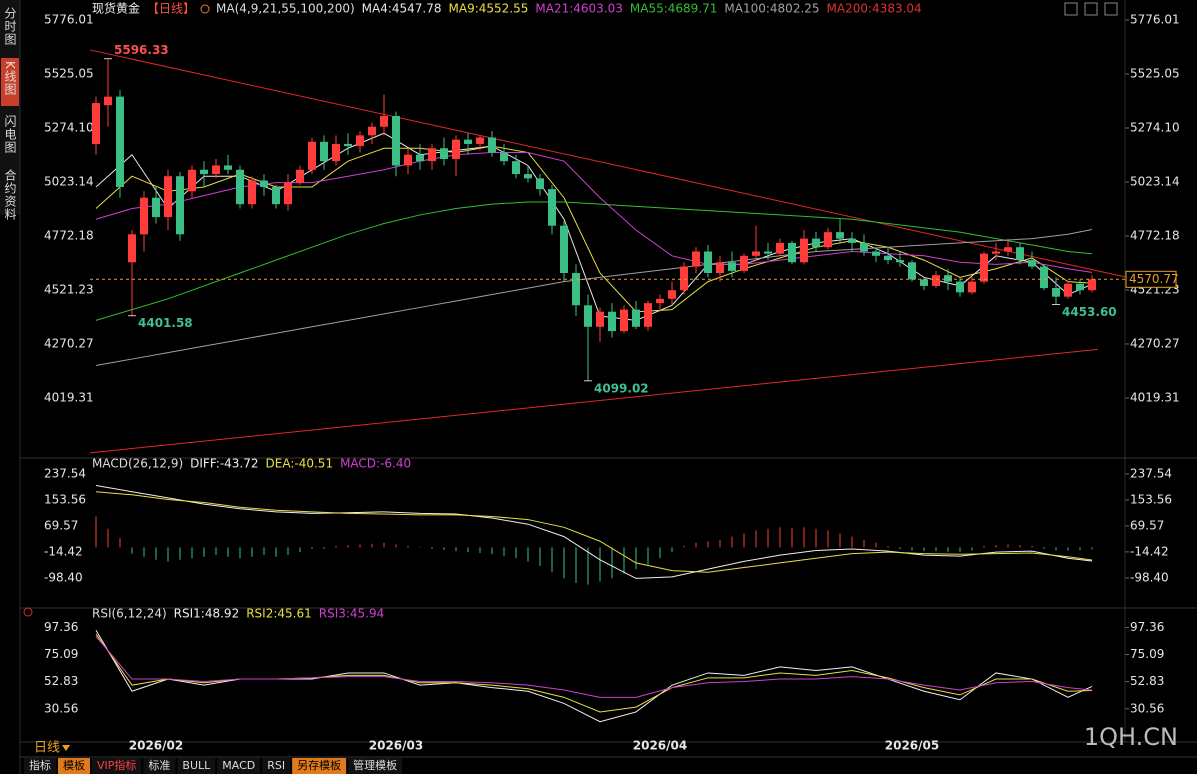  I want to click on tab: 模板, so click(74, 765).